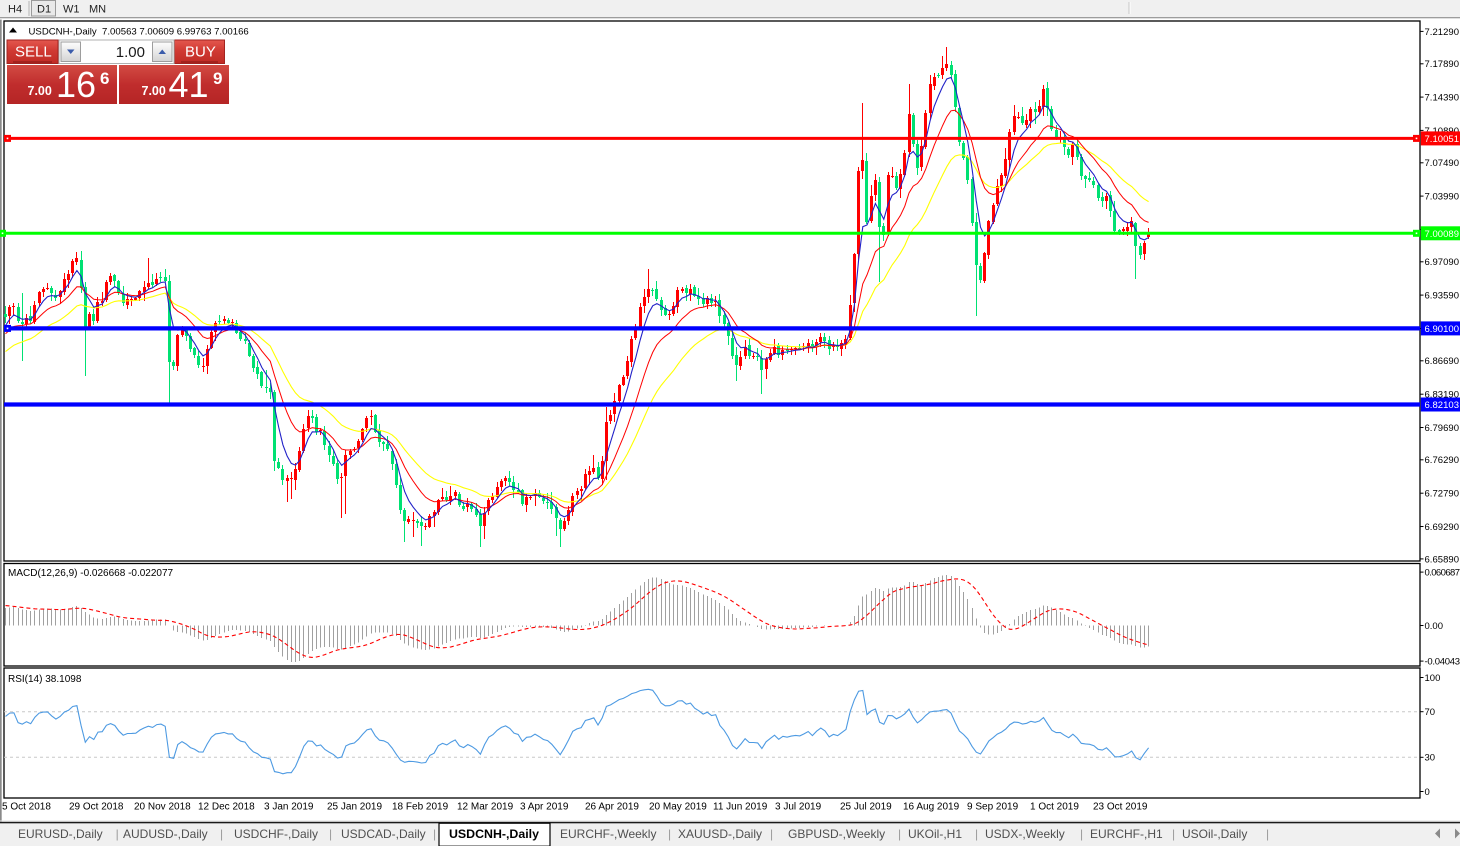  I want to click on svg-text: 7.21290, so click(1442, 32).